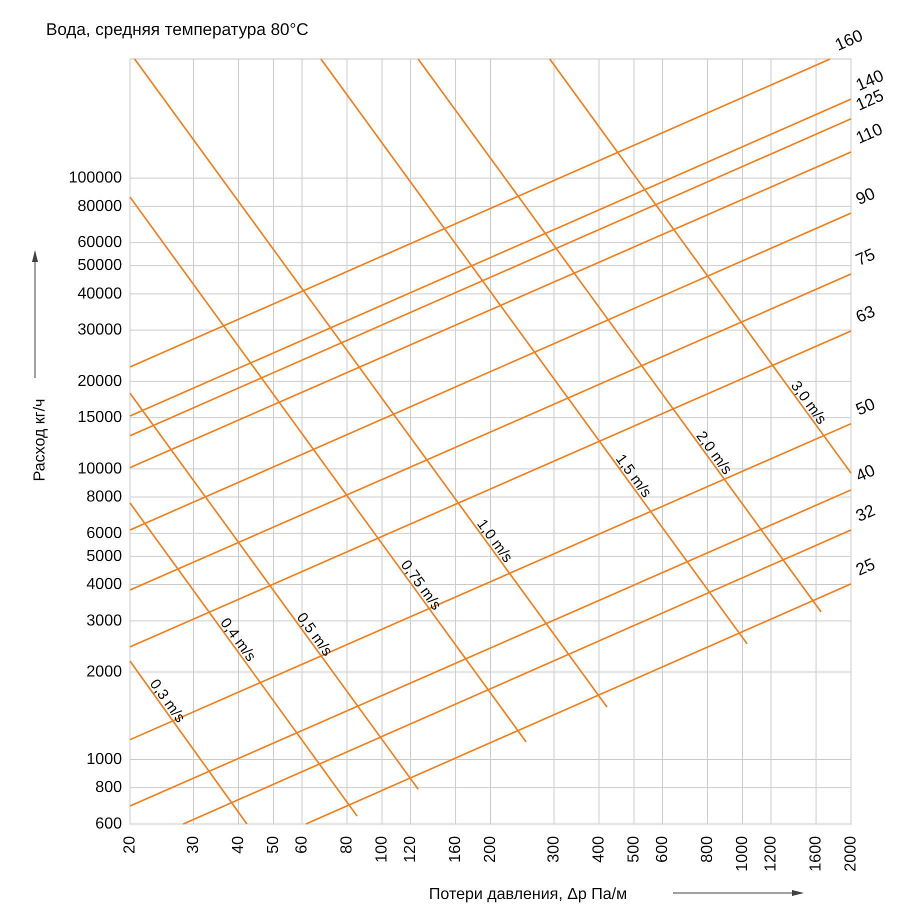  I want to click on x-tick-label: 1200, so click(771, 854).